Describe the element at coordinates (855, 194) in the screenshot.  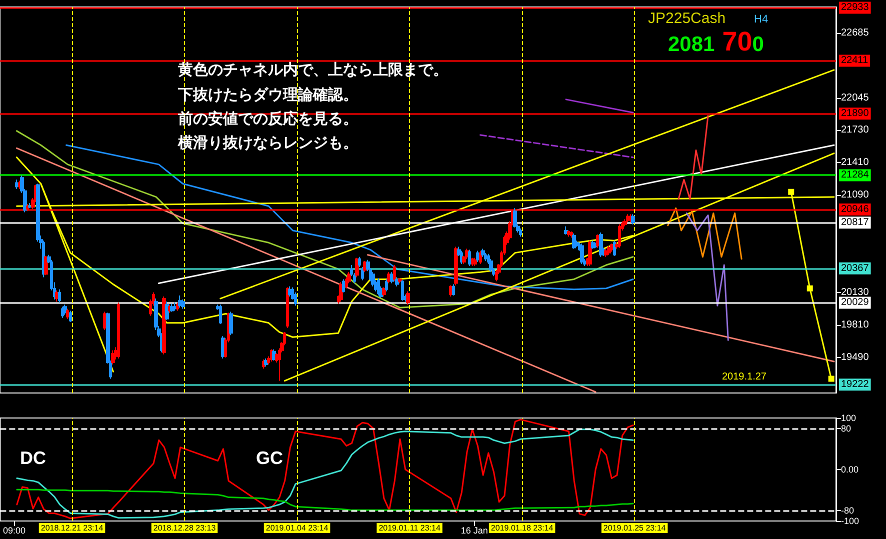
I see `y-tick-label: 21090` at that location.